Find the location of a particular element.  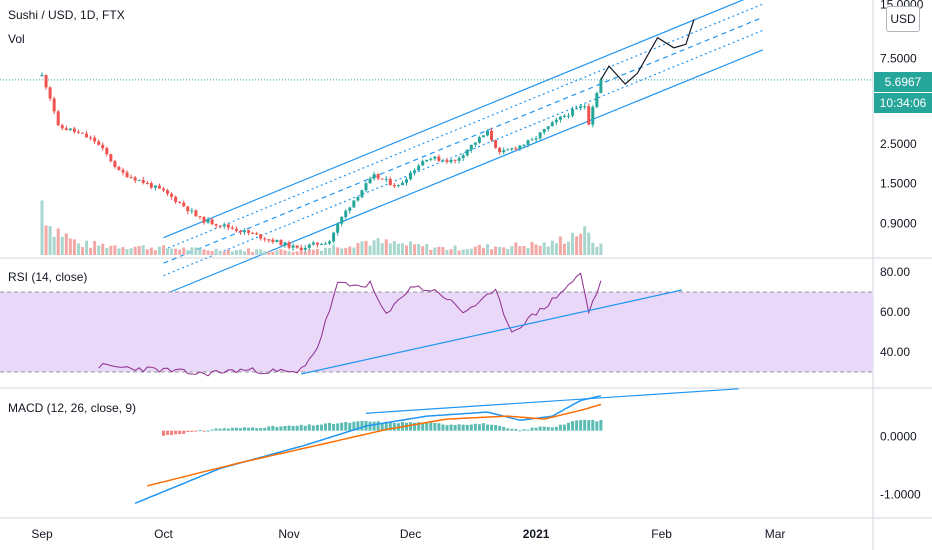

macd-tick-label: -1.0000 is located at coordinates (900, 495).